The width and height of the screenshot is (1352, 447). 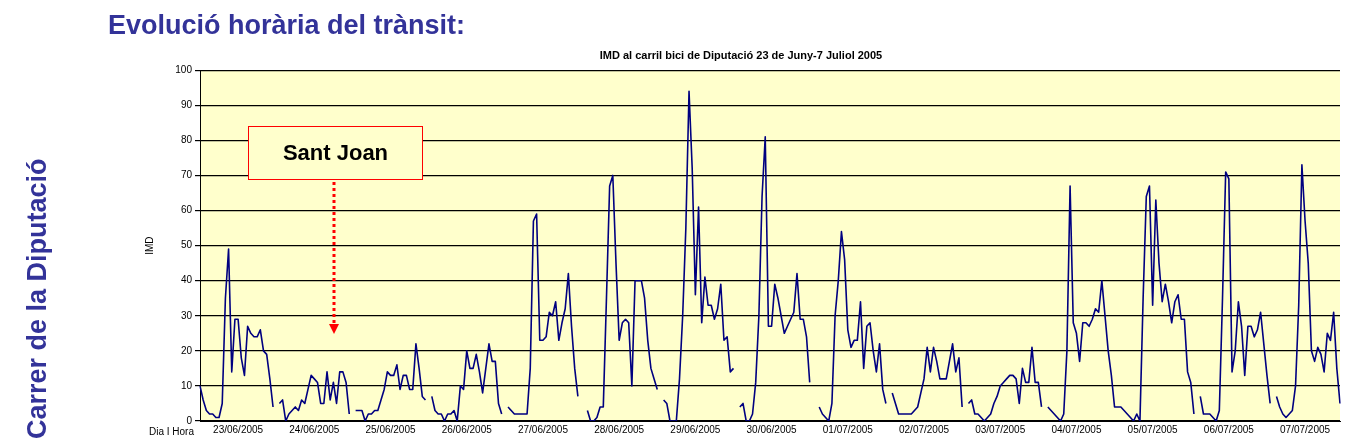 What do you see at coordinates (695, 429) in the screenshot?
I see `x-tick-label: 29/06/2005` at bounding box center [695, 429].